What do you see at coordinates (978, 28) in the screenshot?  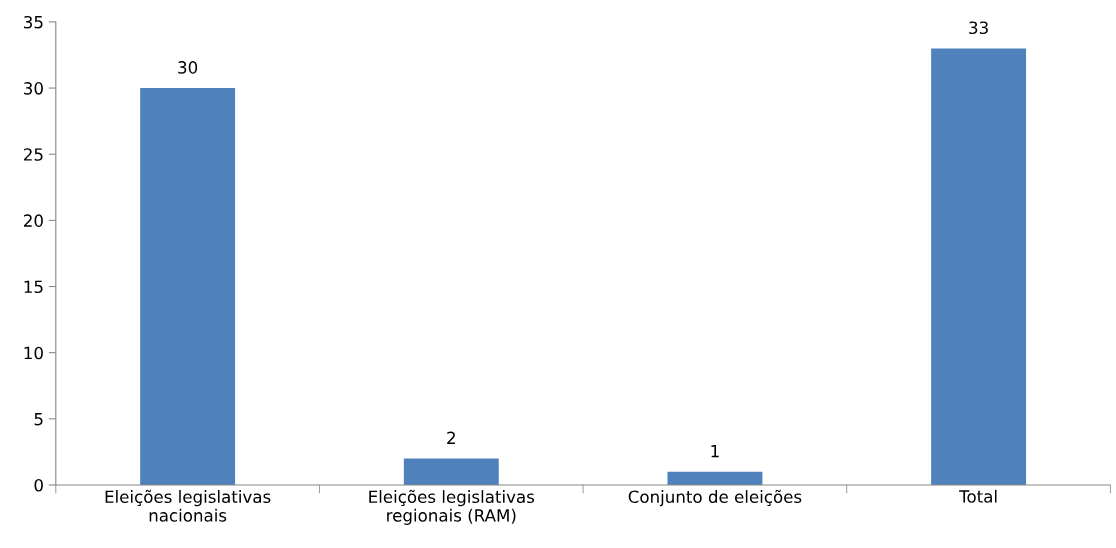 I see `data-label: 33` at bounding box center [978, 28].